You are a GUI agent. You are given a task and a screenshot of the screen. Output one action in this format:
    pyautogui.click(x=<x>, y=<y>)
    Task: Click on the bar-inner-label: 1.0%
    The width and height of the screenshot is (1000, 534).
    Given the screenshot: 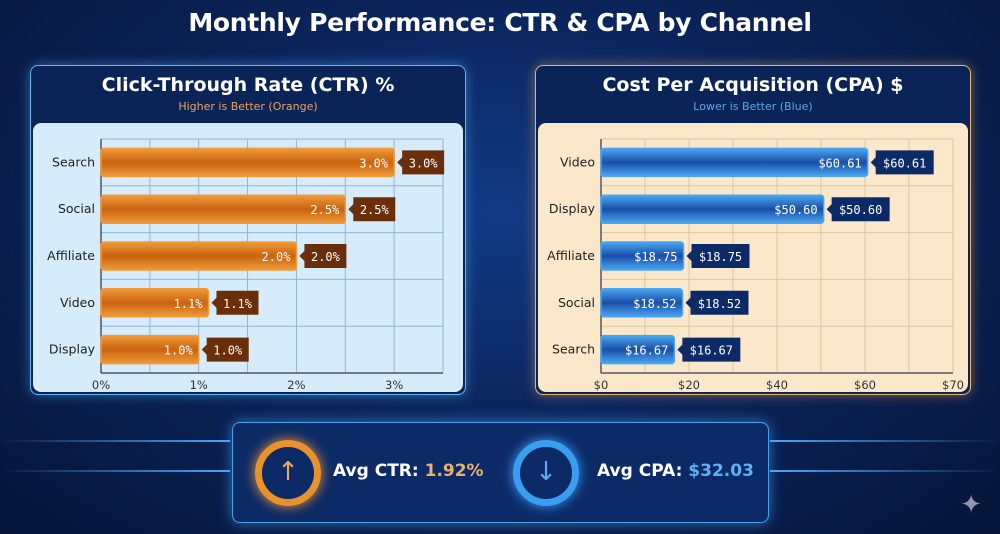 What is the action you would take?
    pyautogui.click(x=179, y=351)
    